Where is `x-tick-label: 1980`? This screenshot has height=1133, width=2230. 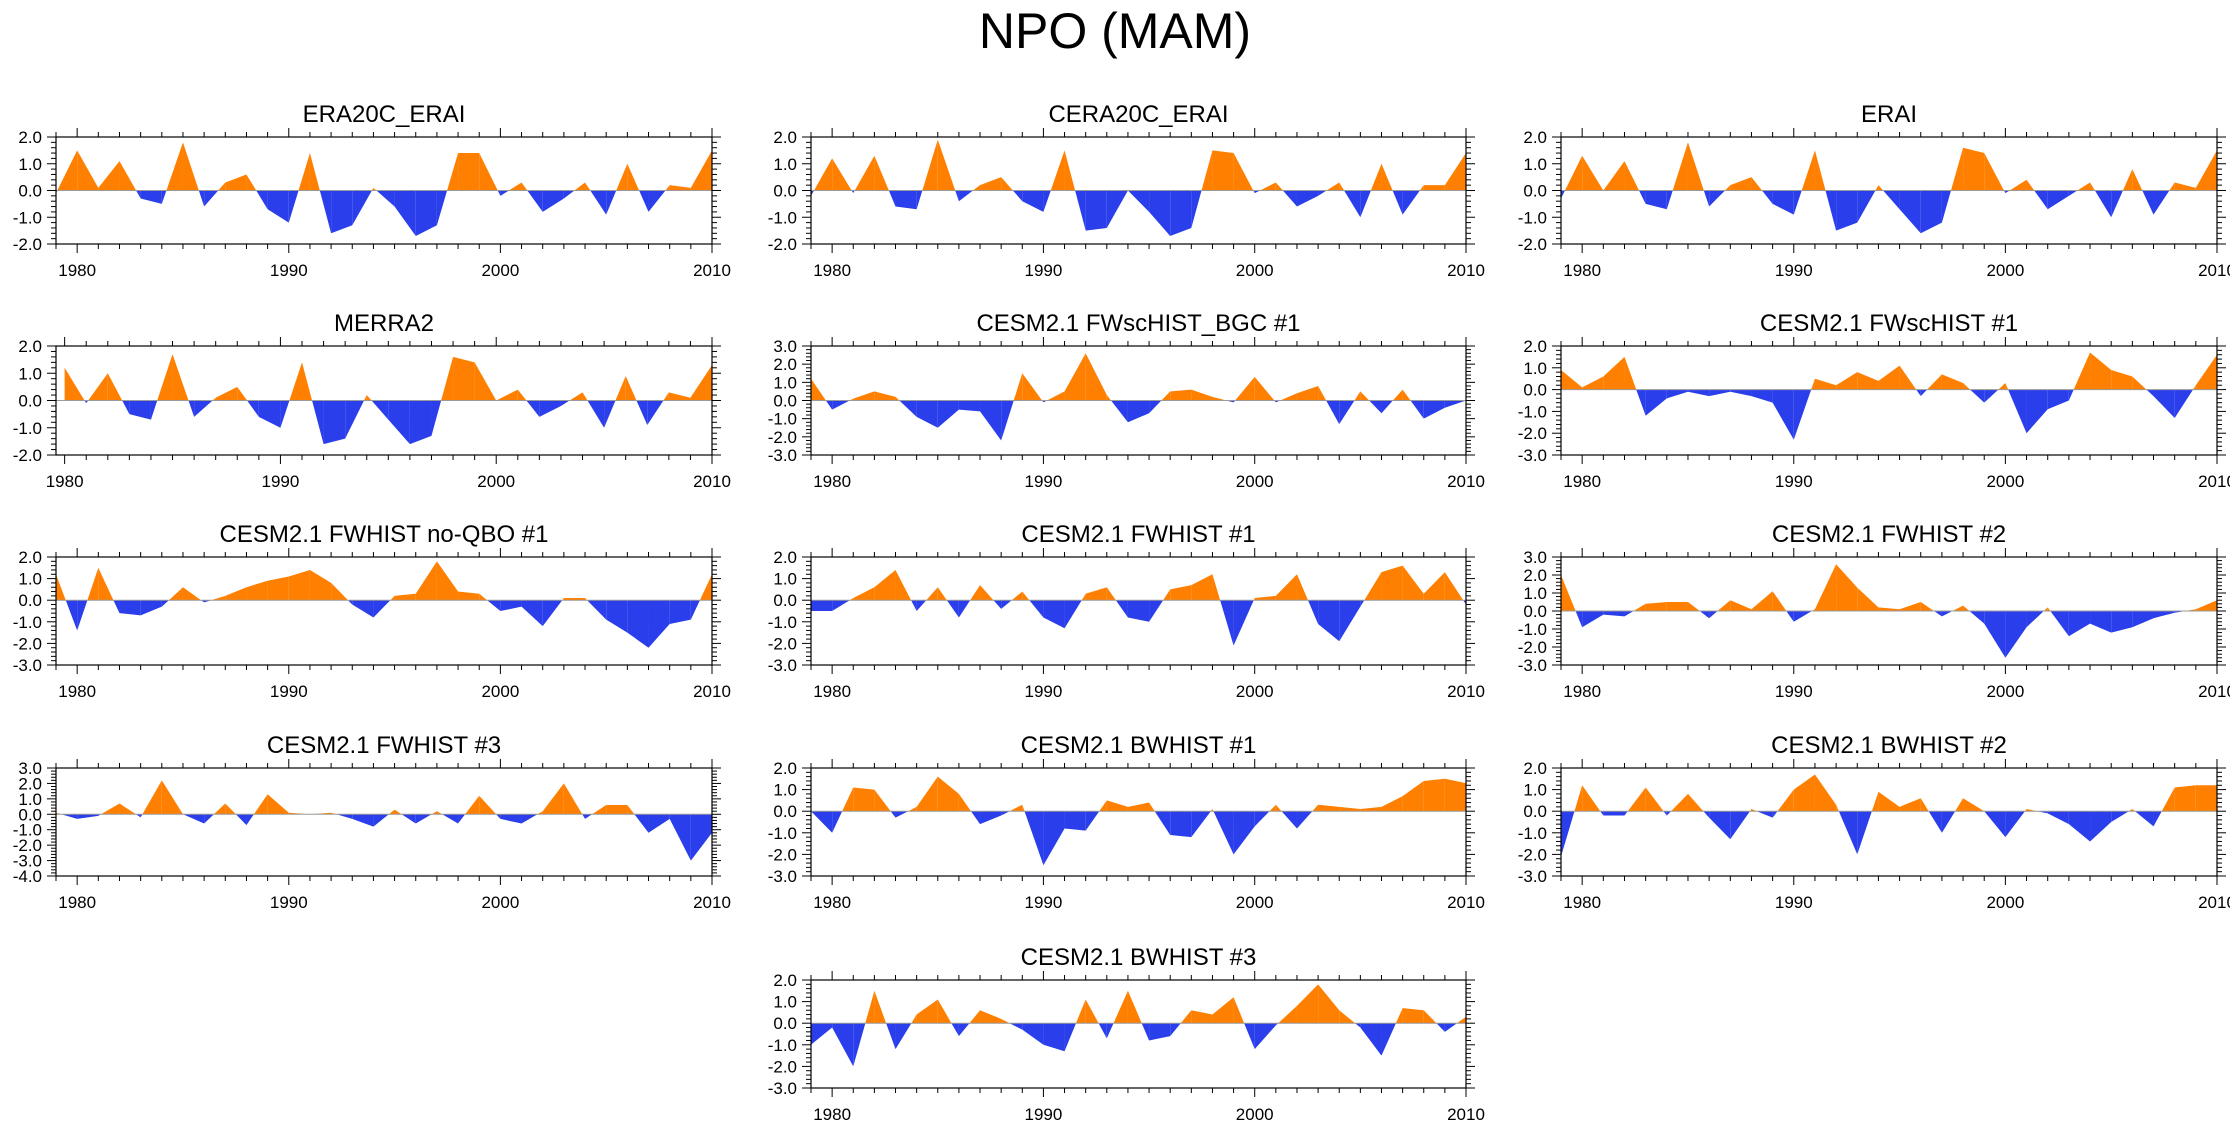 x-tick-label: 1980 is located at coordinates (832, 691).